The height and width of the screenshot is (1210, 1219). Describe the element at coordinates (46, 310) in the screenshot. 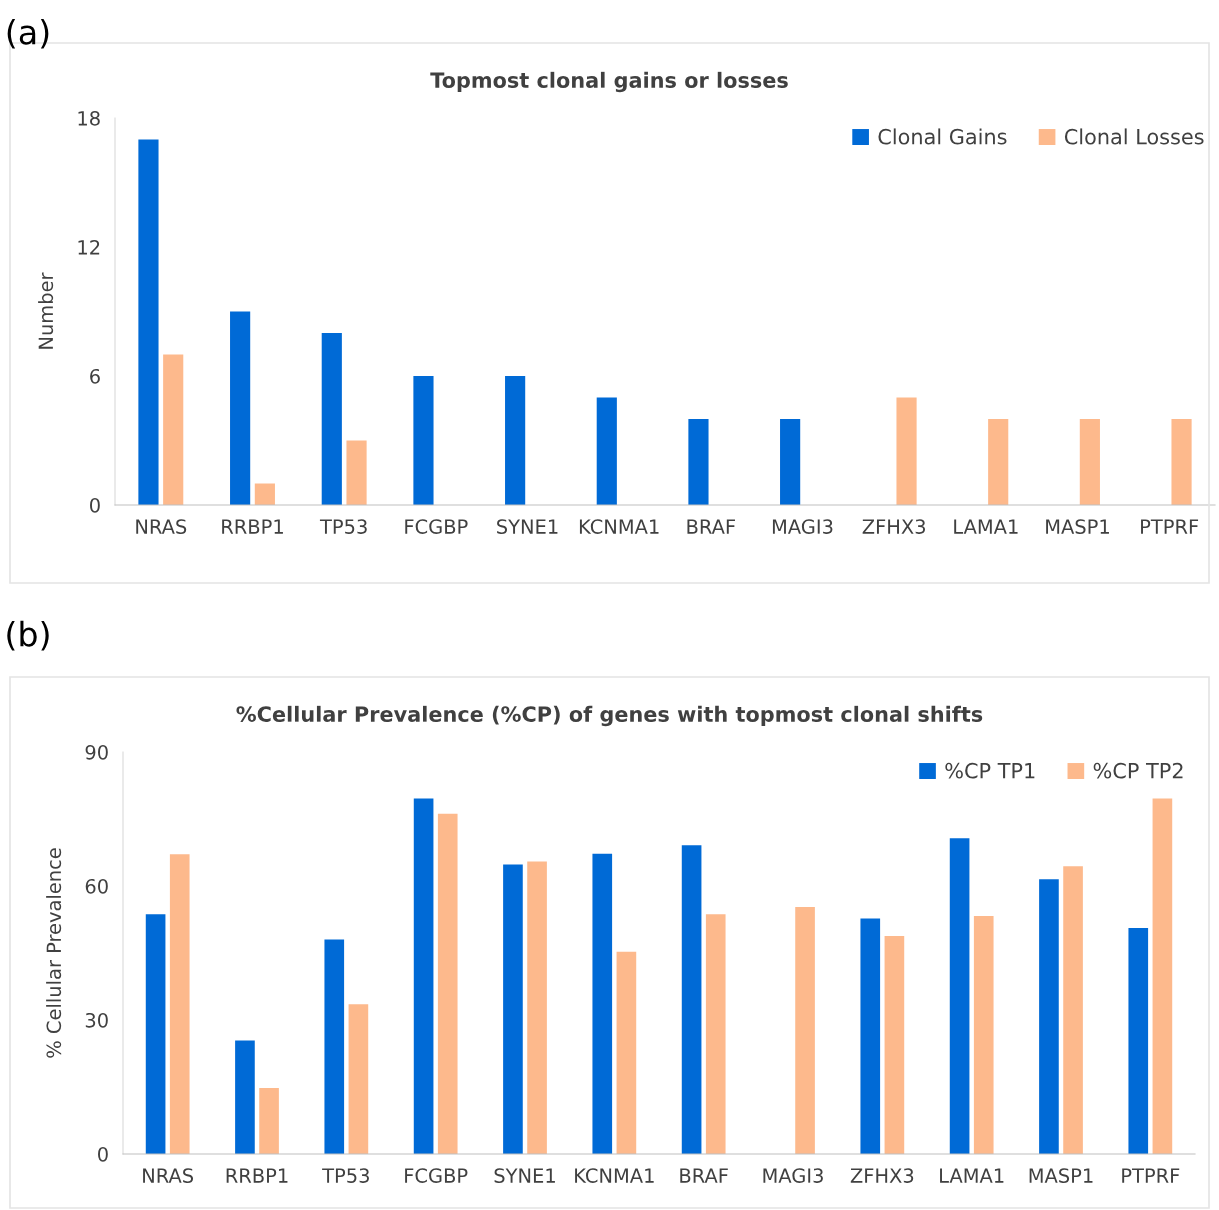

I see `y-axis-title: Number` at that location.